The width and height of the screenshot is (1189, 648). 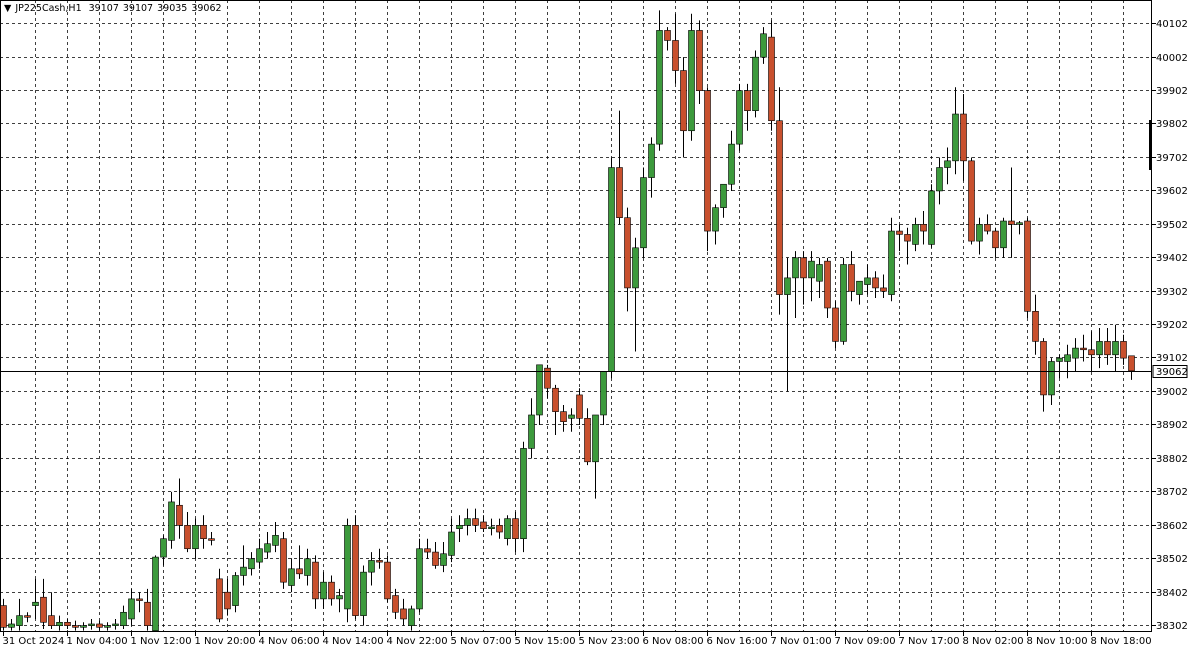 What do you see at coordinates (1172, 258) in the screenshot?
I see `y-tick-label: 39402` at bounding box center [1172, 258].